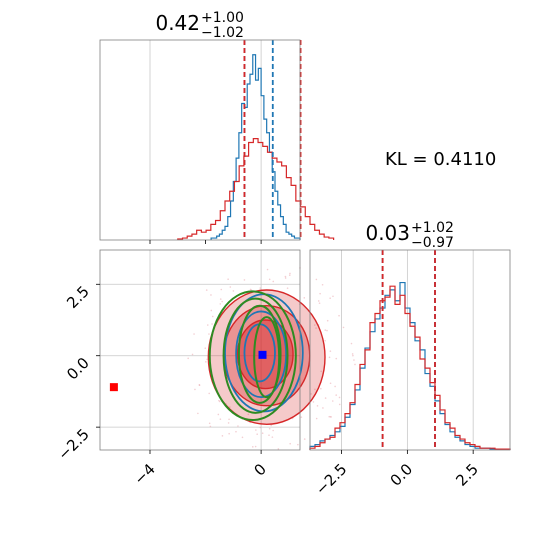 Image resolution: width=550 pixels, height=550 pixels. I want to click on marker-marker_red, so click(113, 387).